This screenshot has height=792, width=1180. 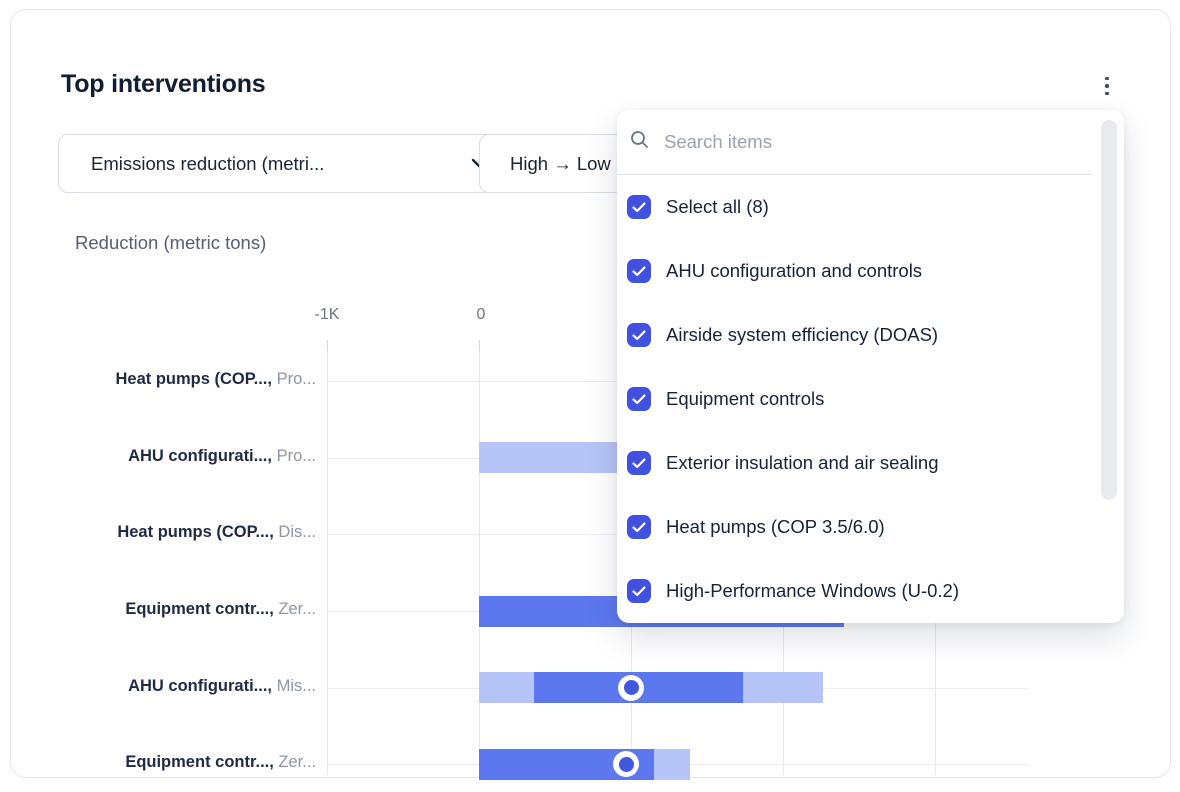 What do you see at coordinates (717, 206) in the screenshot?
I see `dropdown-item-label: Select all (8)` at bounding box center [717, 206].